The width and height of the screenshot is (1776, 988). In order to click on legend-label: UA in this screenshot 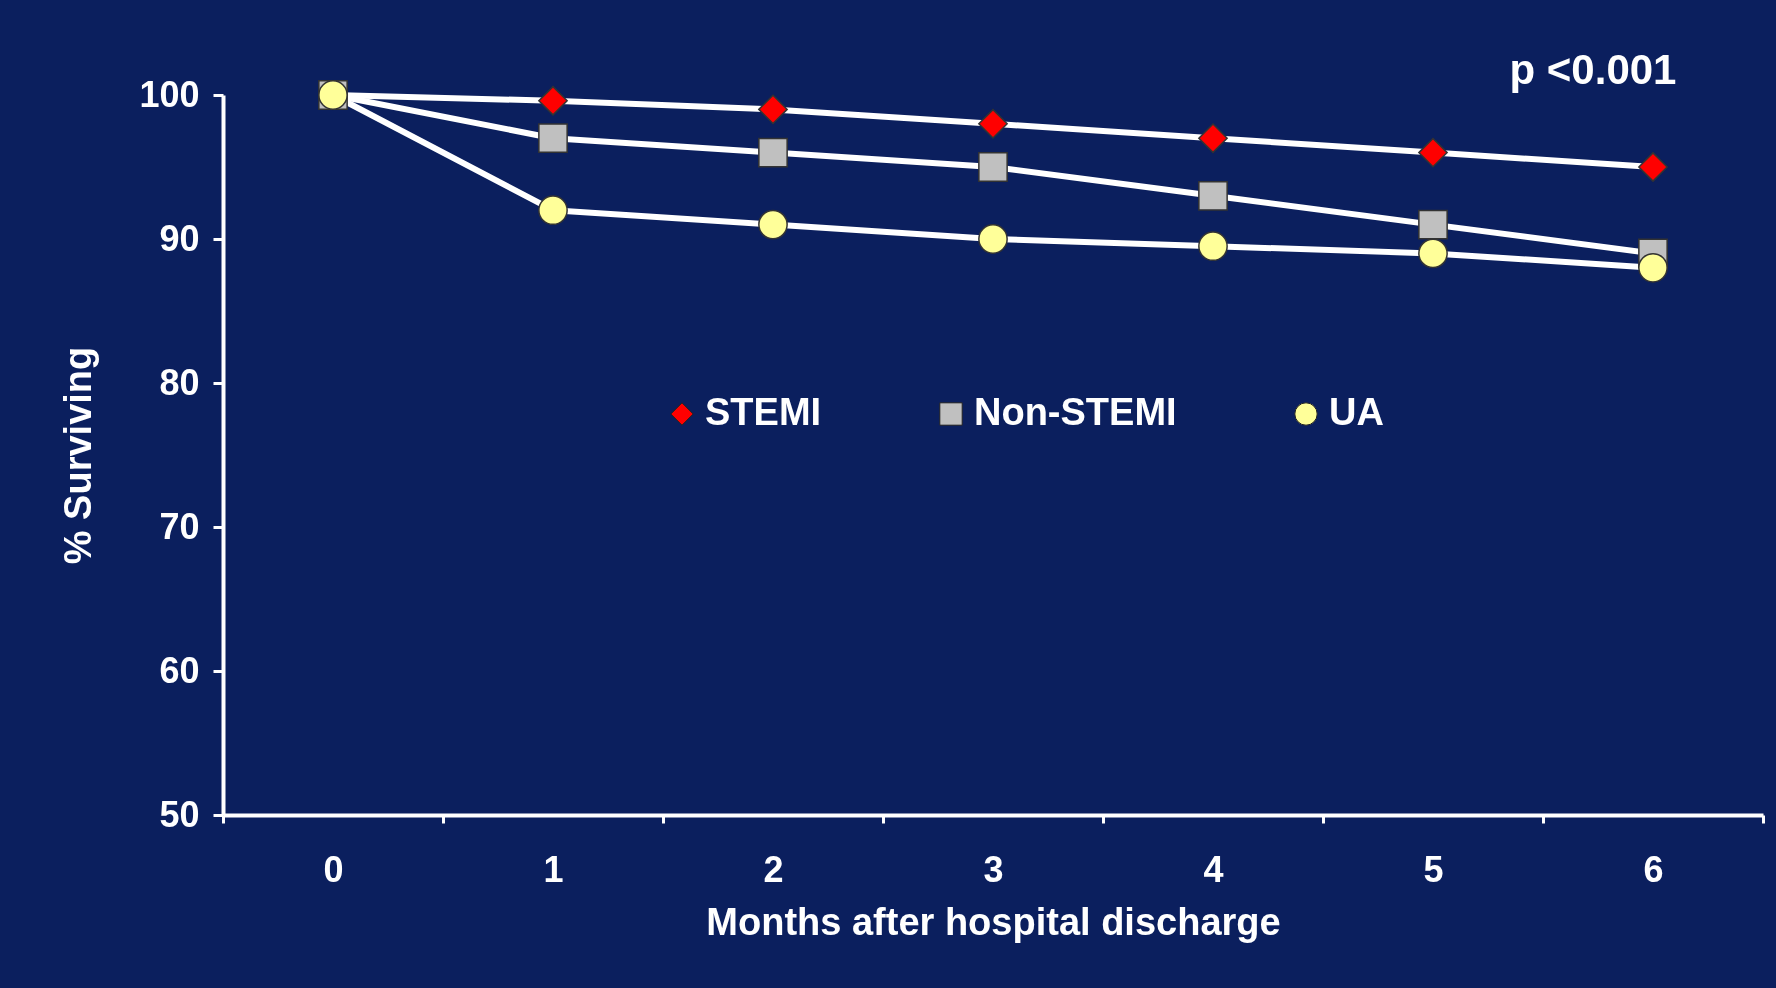, I will do `click(1356, 412)`.